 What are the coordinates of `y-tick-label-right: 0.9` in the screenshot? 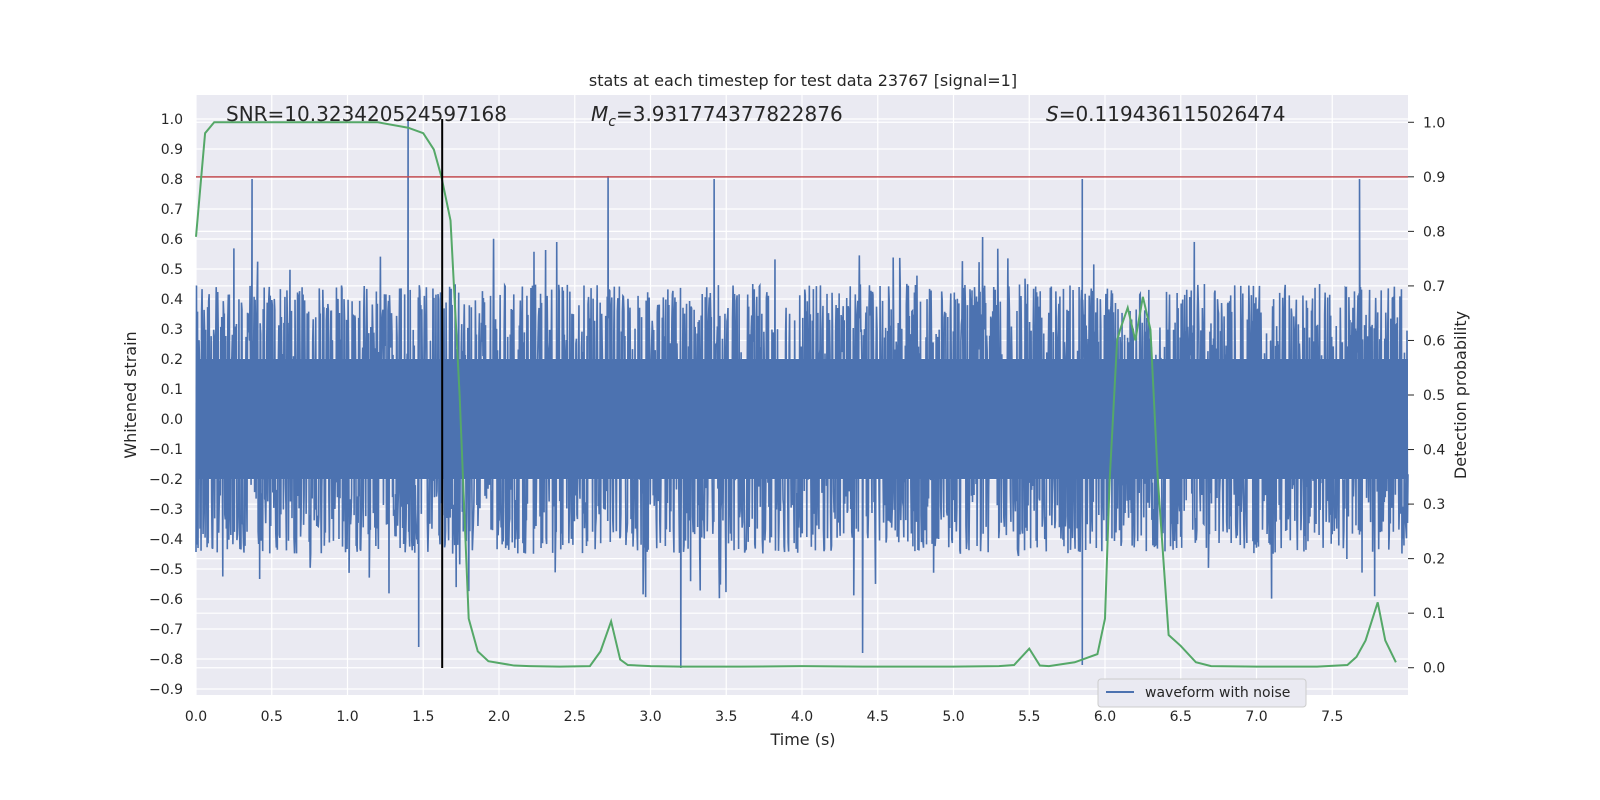 It's located at (1434, 178).